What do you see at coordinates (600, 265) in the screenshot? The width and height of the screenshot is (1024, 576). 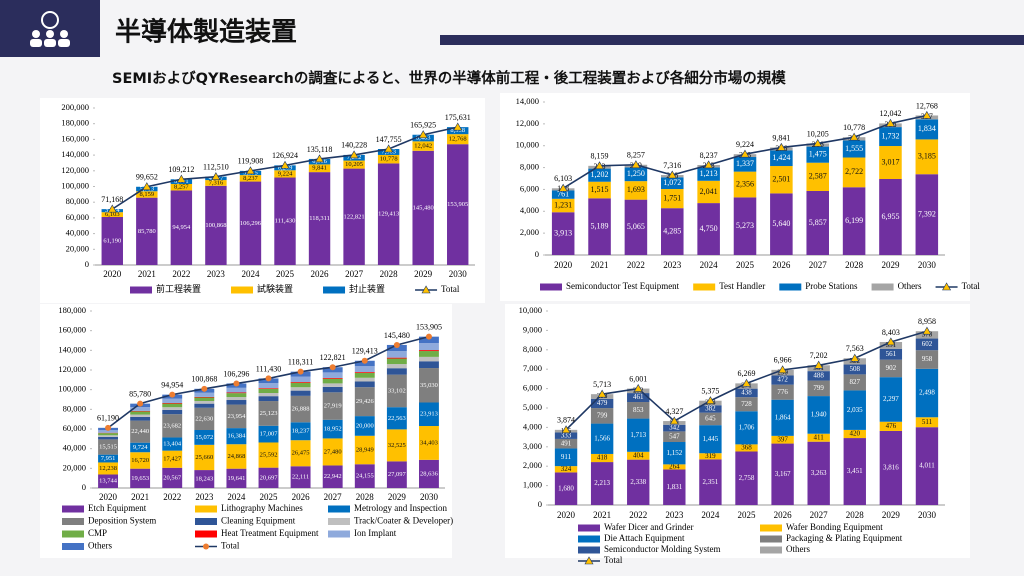 I see `x-tick-label: 2021` at bounding box center [600, 265].